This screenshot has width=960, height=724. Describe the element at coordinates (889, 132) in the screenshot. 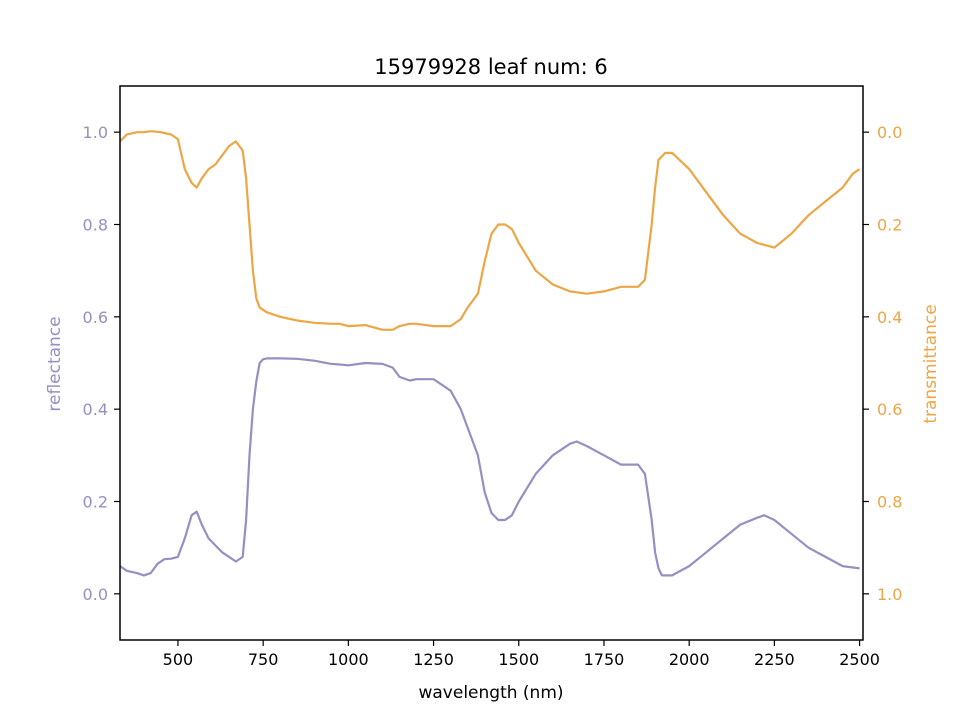

I see `right-y-tick-label: 0.0` at that location.